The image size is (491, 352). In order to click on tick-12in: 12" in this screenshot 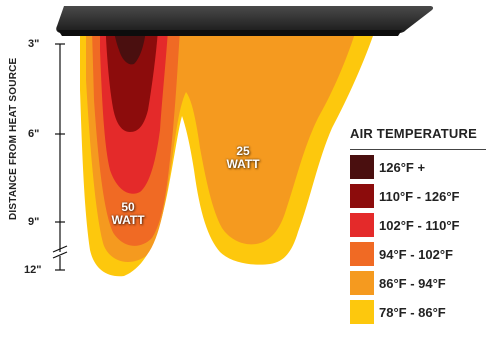, I will do `click(33, 270)`.